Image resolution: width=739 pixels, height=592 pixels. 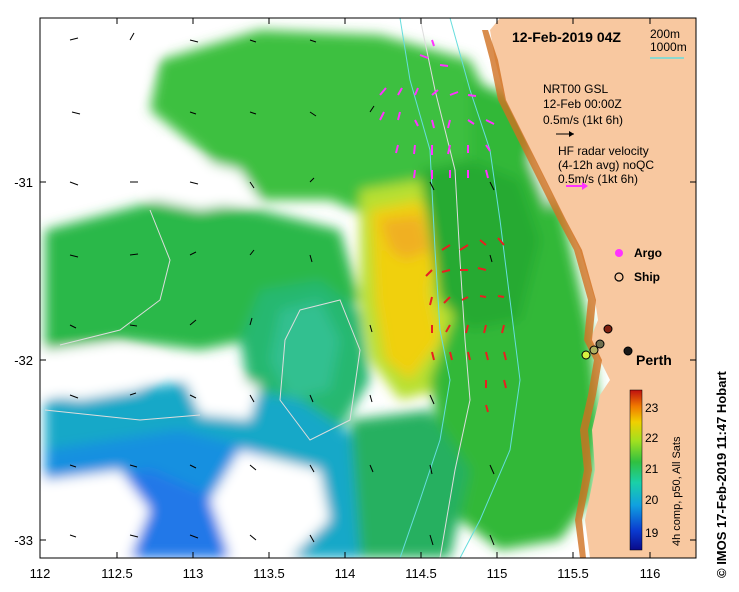 I want to click on x-tick-label: 113, so click(x=193, y=573).